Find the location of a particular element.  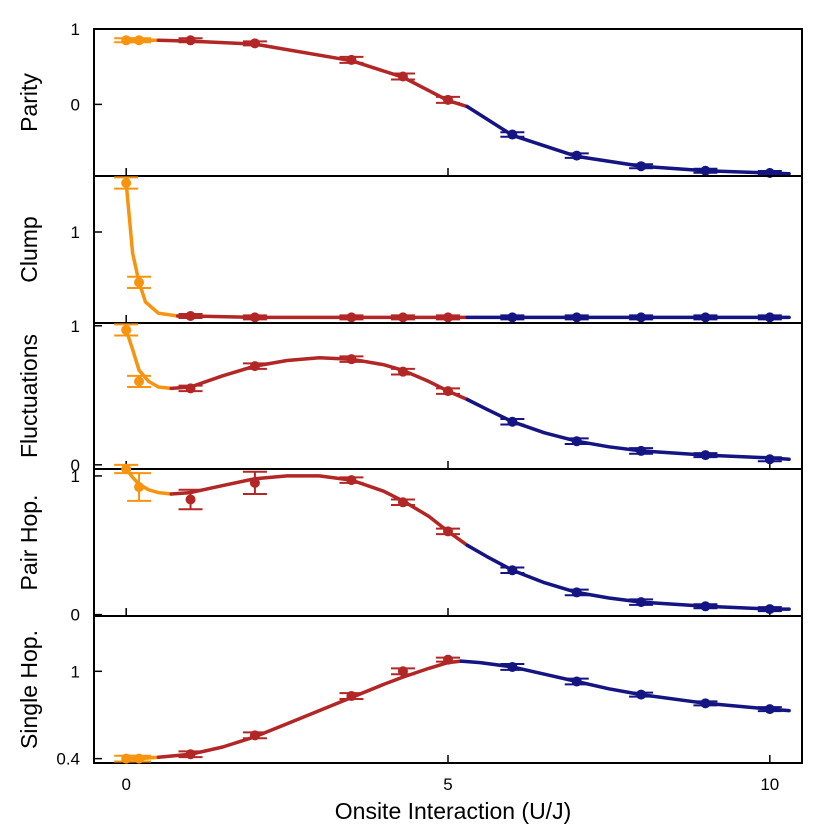

x-tick-label-0: 0 is located at coordinates (125, 784).